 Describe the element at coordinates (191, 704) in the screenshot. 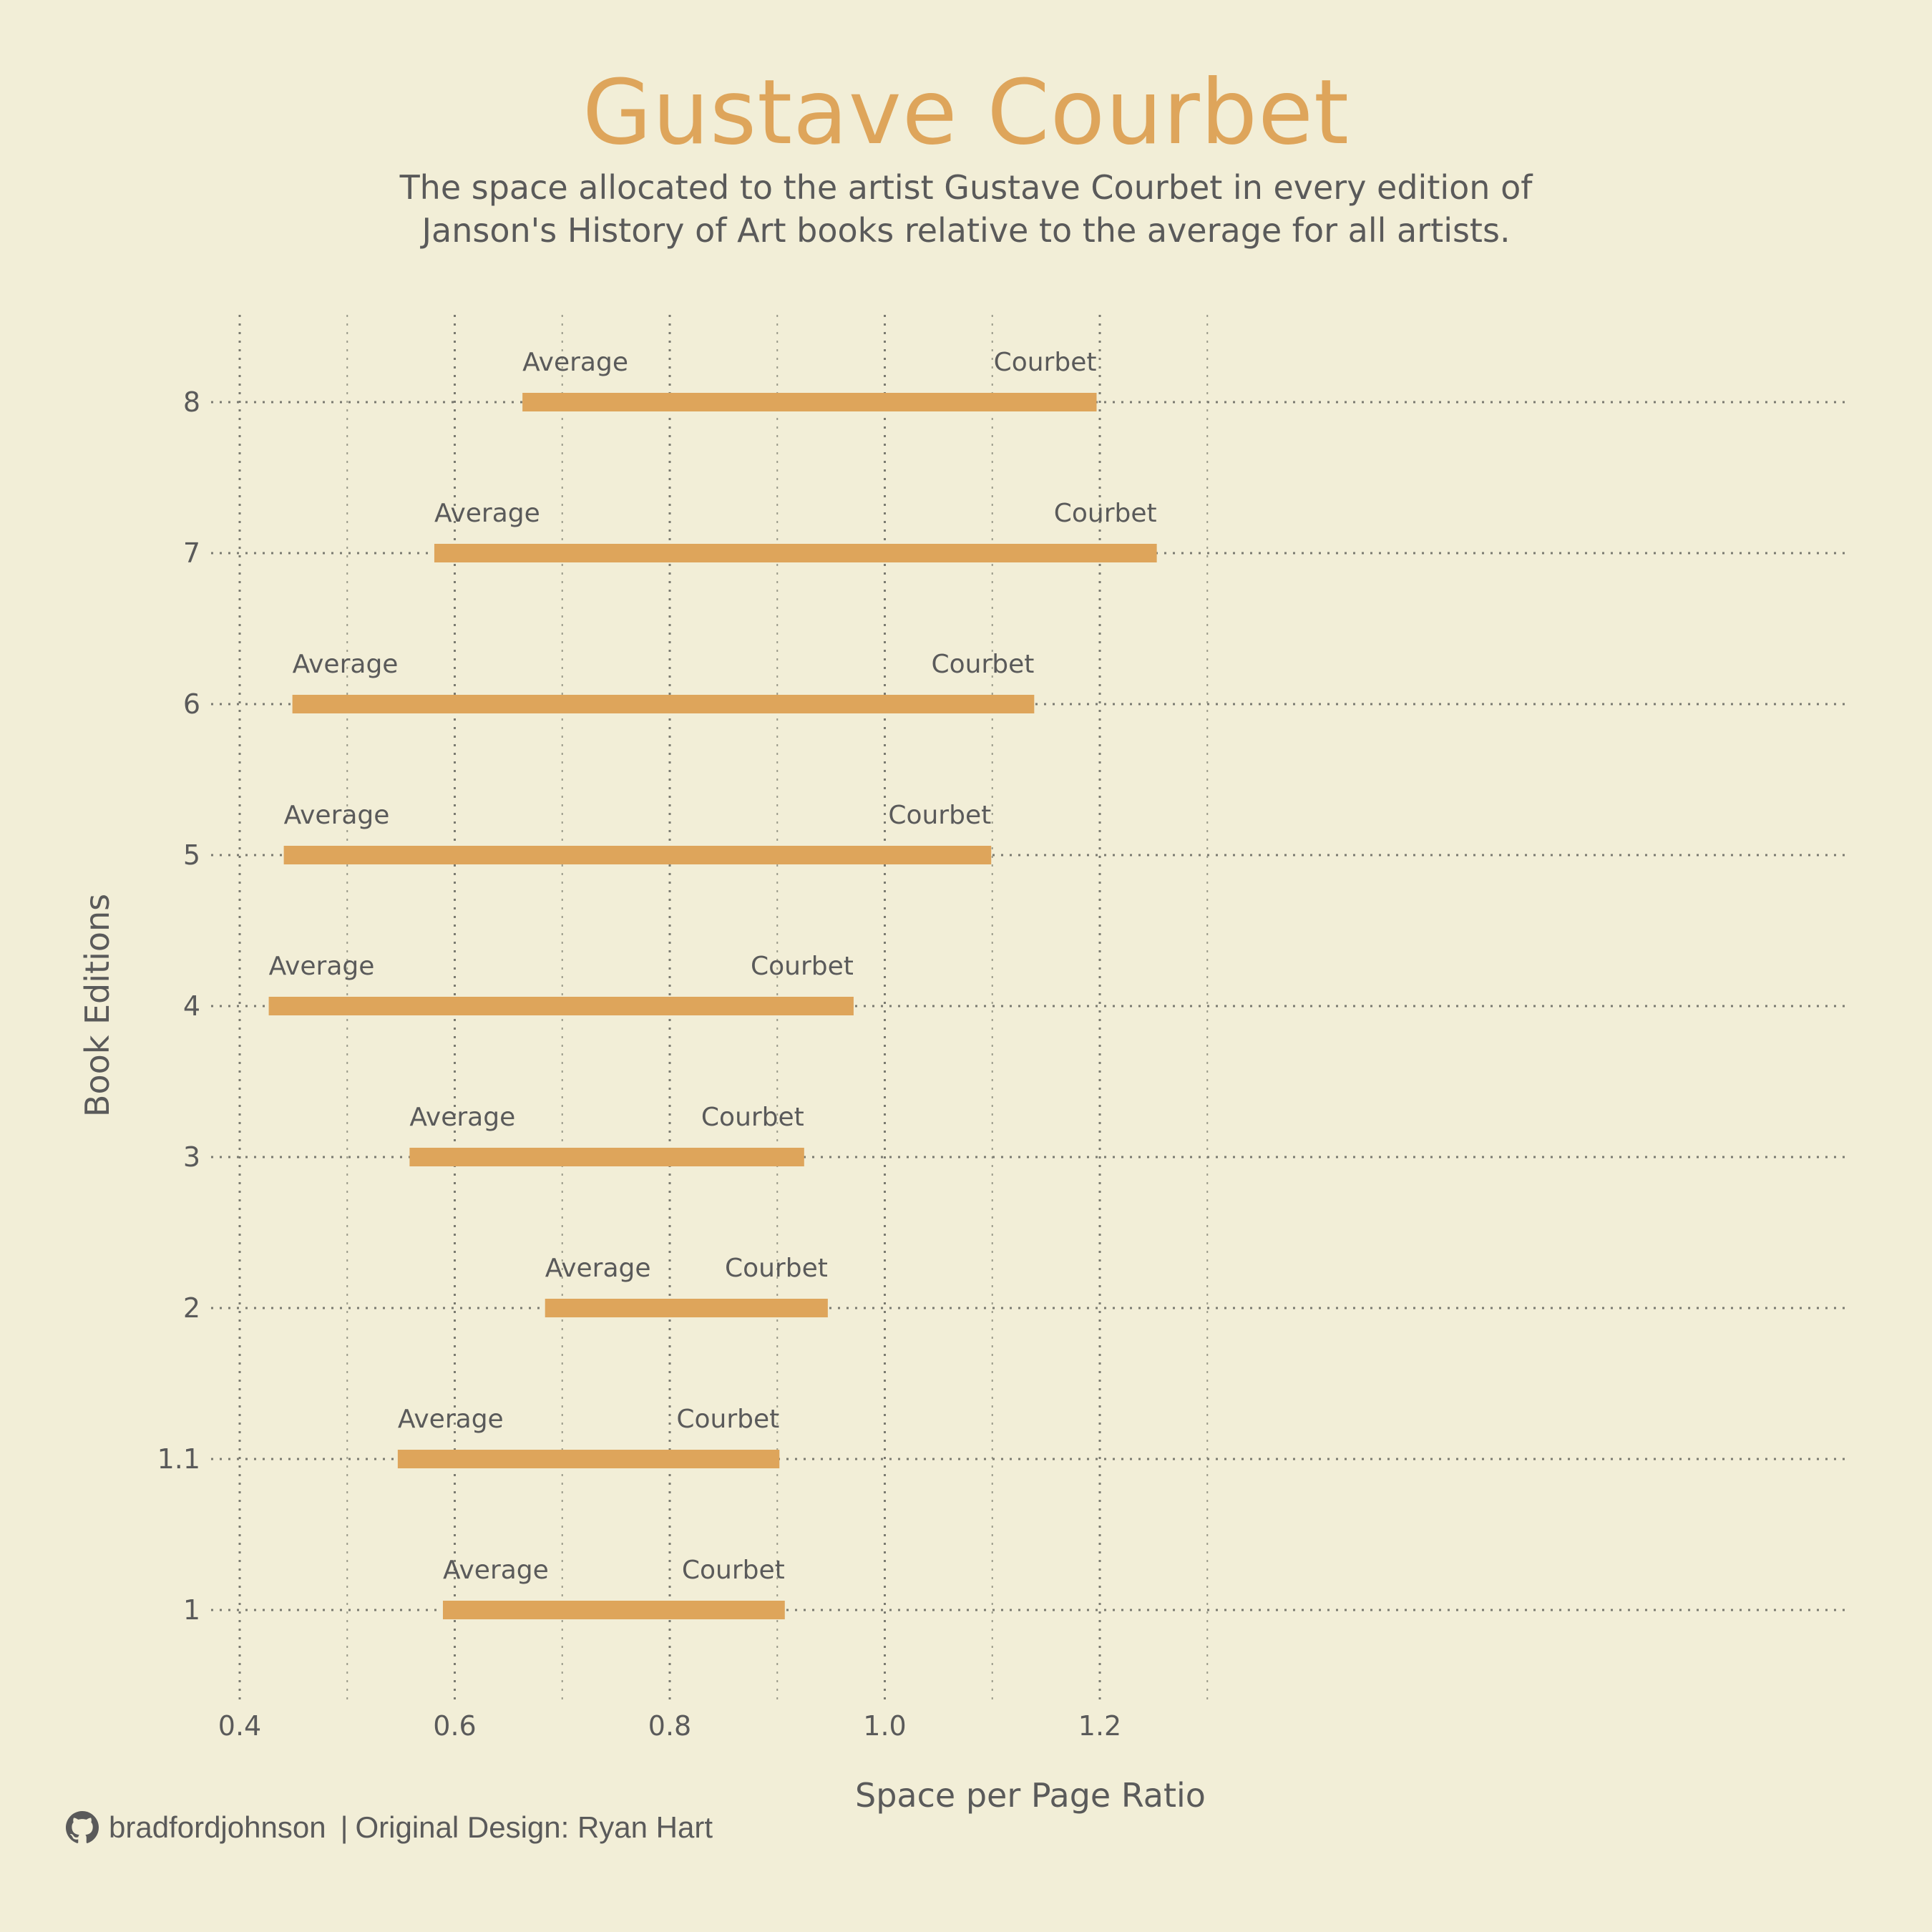

I see `y-tick-label: 6` at that location.